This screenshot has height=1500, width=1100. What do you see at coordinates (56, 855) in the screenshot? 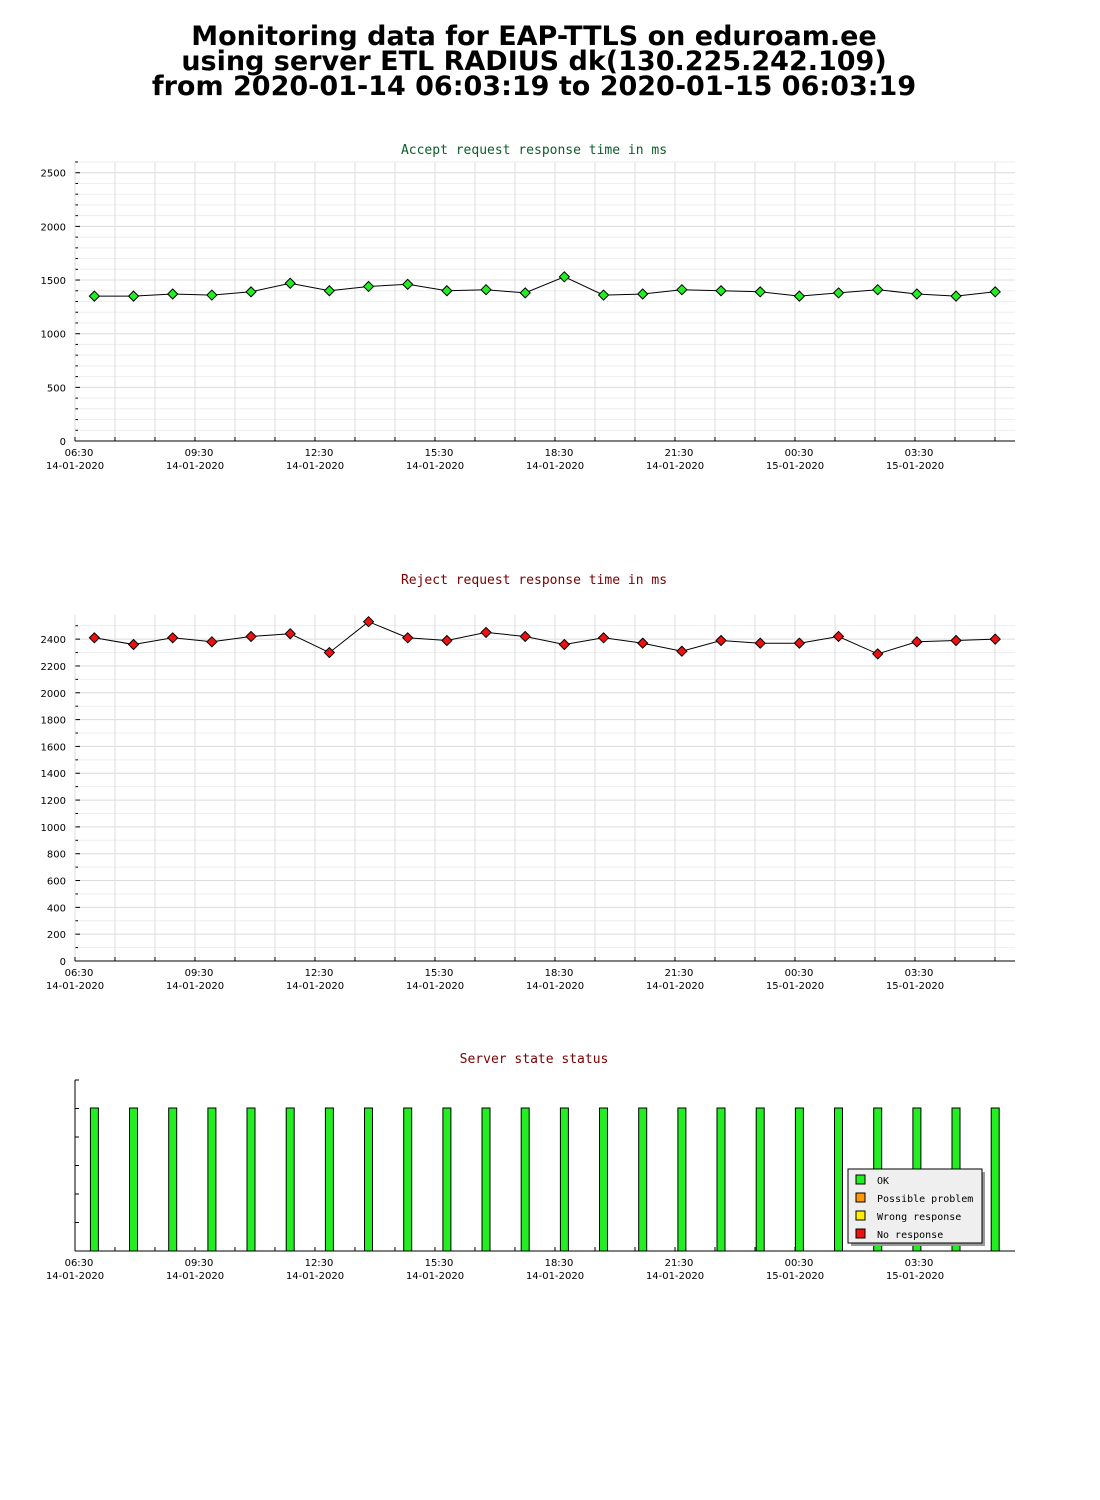
I see `reject-y-tick-label: 800` at bounding box center [56, 855].